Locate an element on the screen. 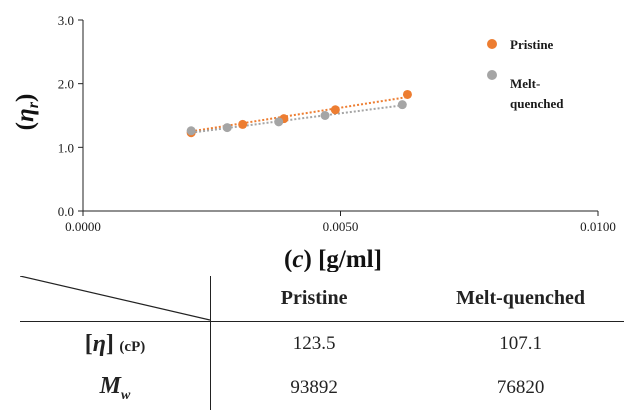 This screenshot has width=628, height=414. y-axis-label: (ηr) is located at coordinates (27, 112).